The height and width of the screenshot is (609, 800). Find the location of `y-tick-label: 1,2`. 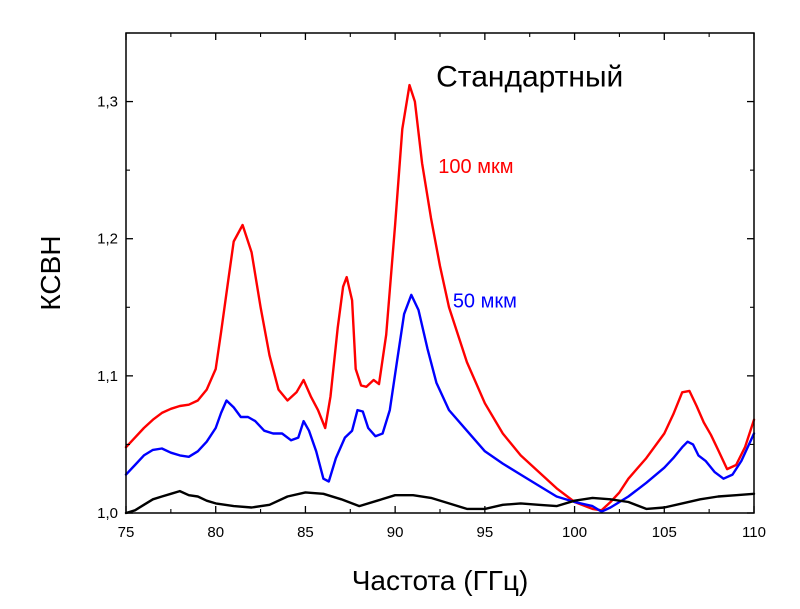

y-tick-label: 1,2 is located at coordinates (107, 239).